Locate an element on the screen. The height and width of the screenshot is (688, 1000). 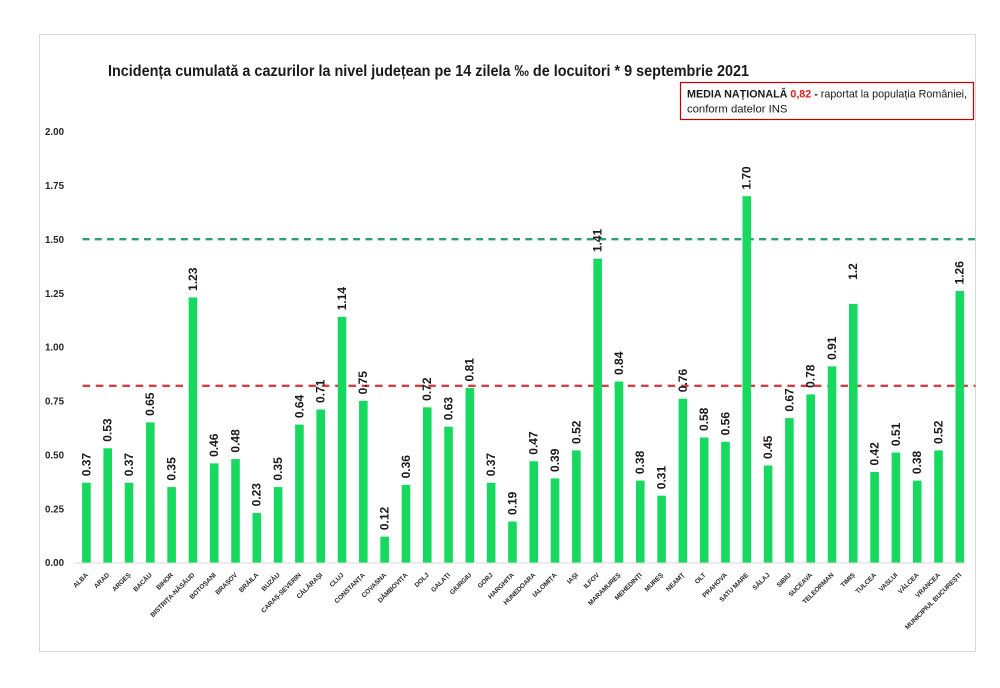
svg-text: 1.70 is located at coordinates (747, 178).